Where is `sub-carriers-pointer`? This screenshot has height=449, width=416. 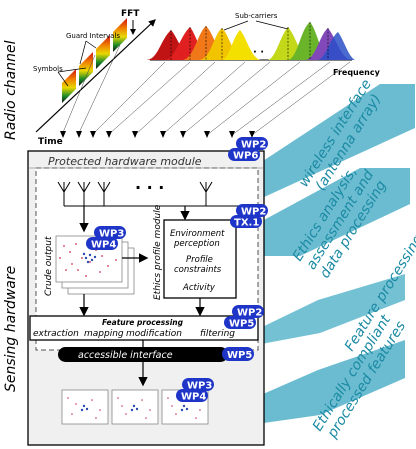 sub-carriers-pointer is located at coordinates (236, 25).